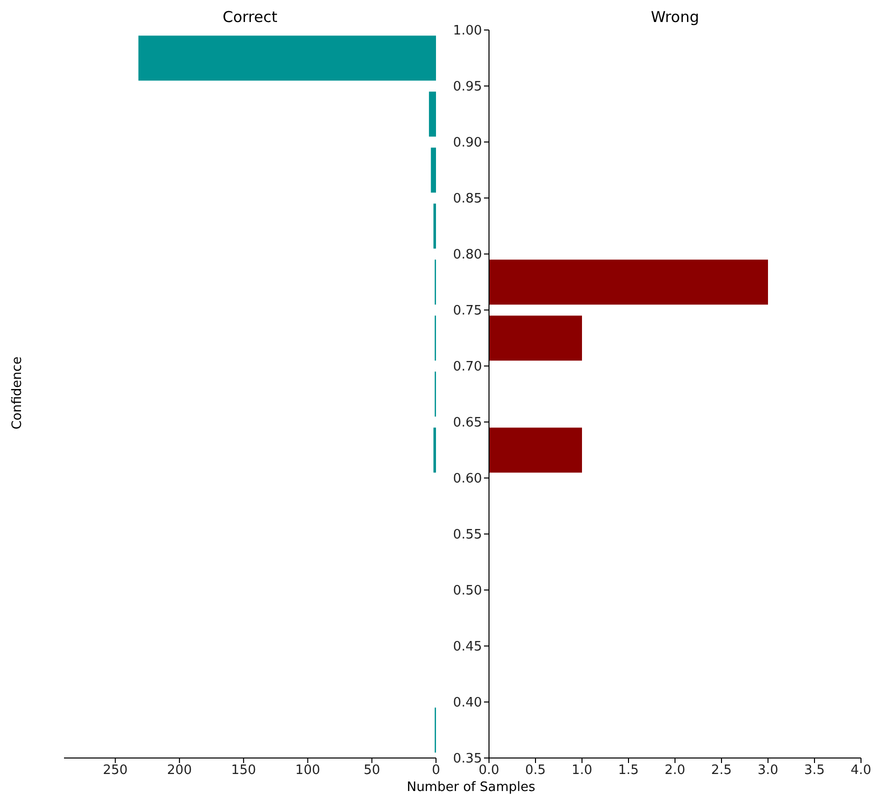 This screenshot has height=798, width=874. Describe the element at coordinates (675, 17) in the screenshot. I see `chart-title: Wrong` at that location.